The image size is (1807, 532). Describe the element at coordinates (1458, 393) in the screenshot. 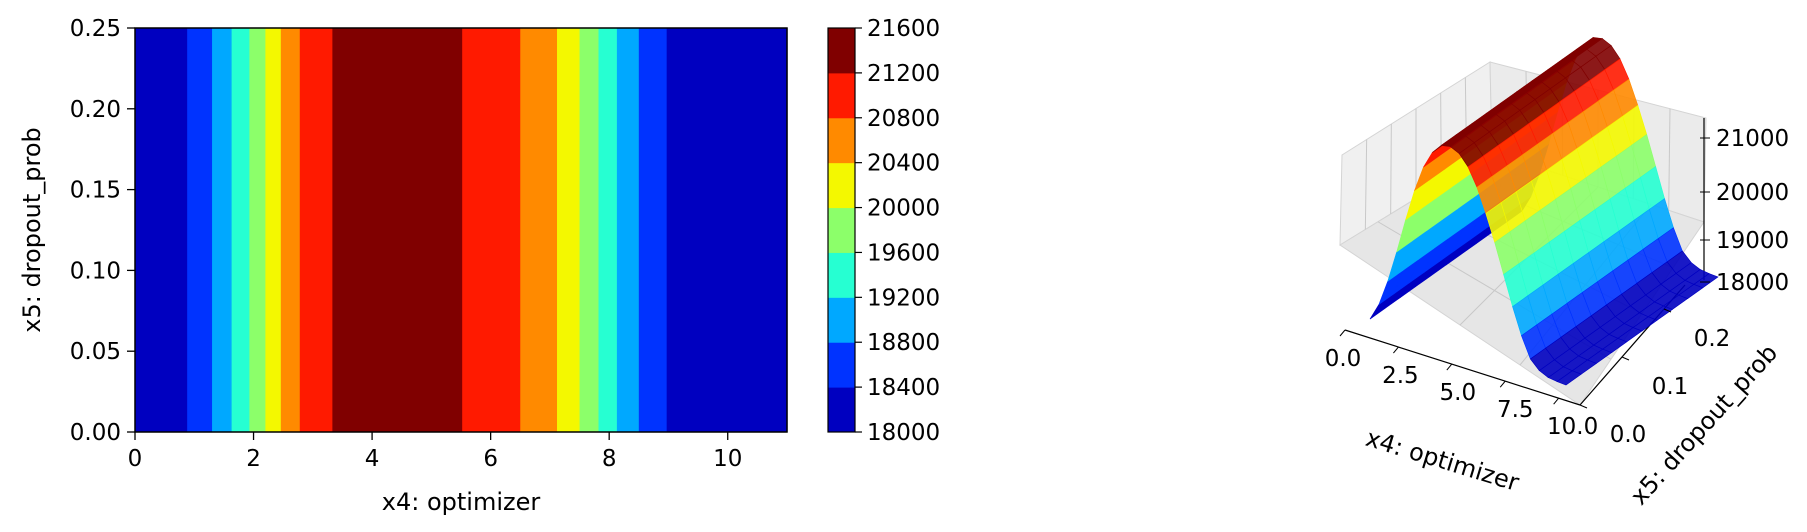

I see `surface3d-x-tick-label: 5.0` at that location.